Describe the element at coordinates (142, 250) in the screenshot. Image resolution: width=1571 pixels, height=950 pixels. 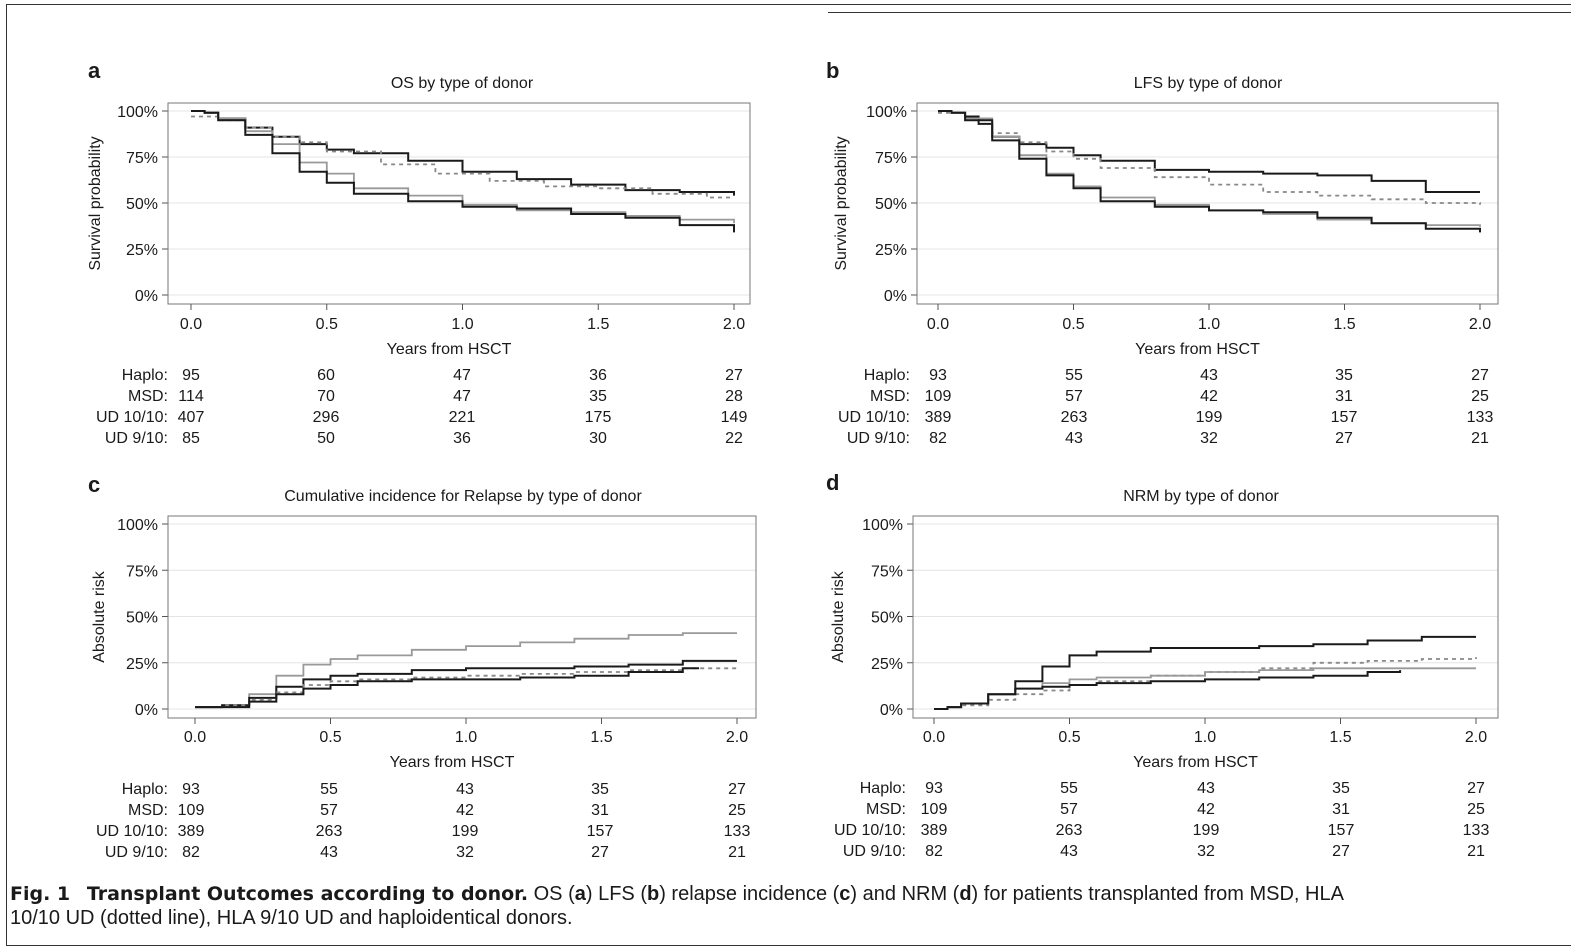
I see `y-tick-label: 25%` at that location.